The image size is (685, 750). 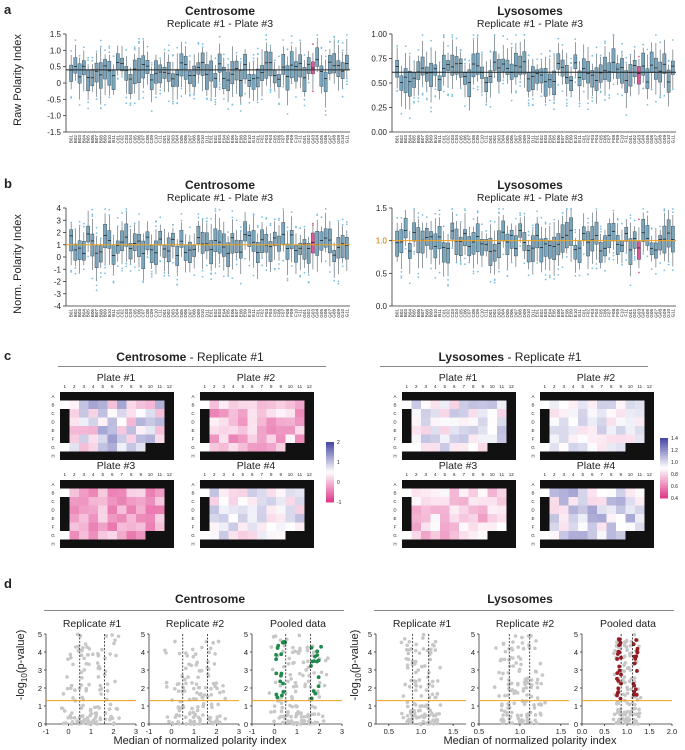 What do you see at coordinates (117, 139) in the screenshot?
I see `x-tick-label: C01` at bounding box center [117, 139].